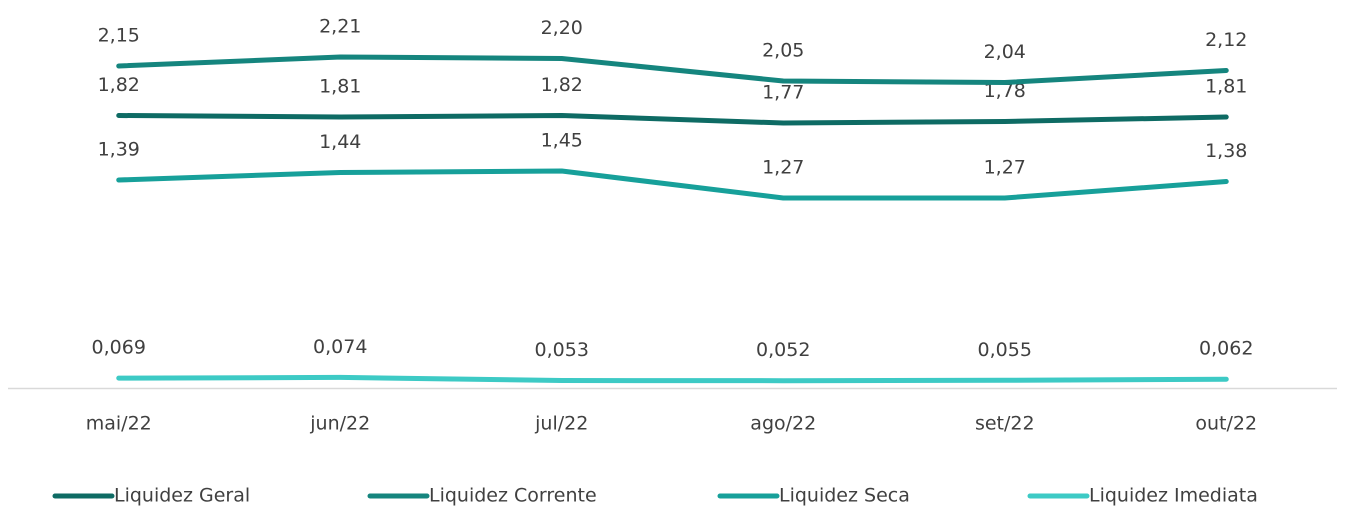  Describe the element at coordinates (1005, 91) in the screenshot. I see `data-label: 1,78` at that location.